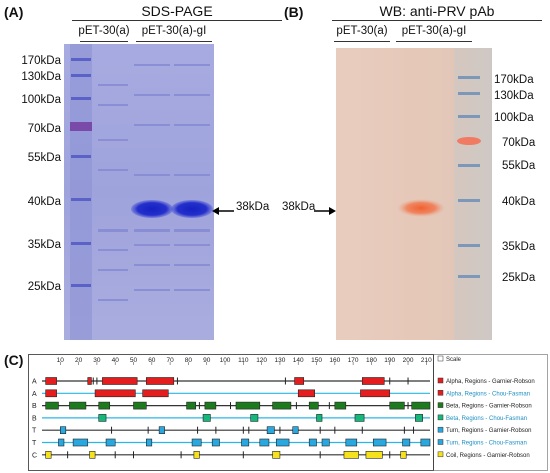 Image resolution: width=550 pixels, height=473 pixels. Describe the element at coordinates (325, 209) in the screenshot. I see `panel-b-band-arrow` at that location.